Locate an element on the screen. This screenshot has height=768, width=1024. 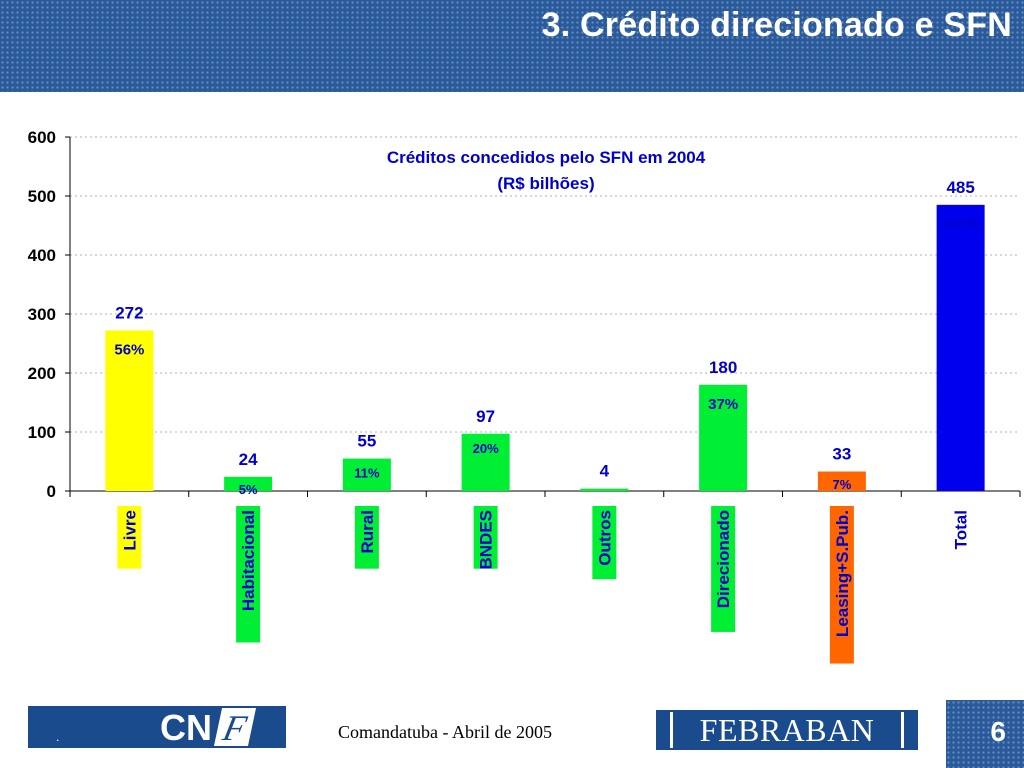
percent-label: 100% is located at coordinates (960, 224).